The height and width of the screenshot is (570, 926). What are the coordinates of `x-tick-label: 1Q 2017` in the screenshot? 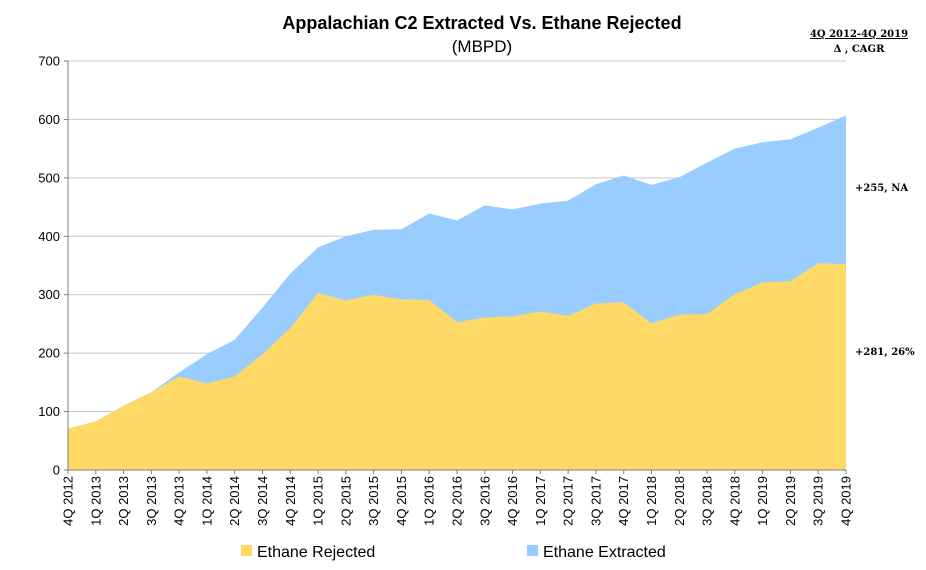 It's located at (540, 501).